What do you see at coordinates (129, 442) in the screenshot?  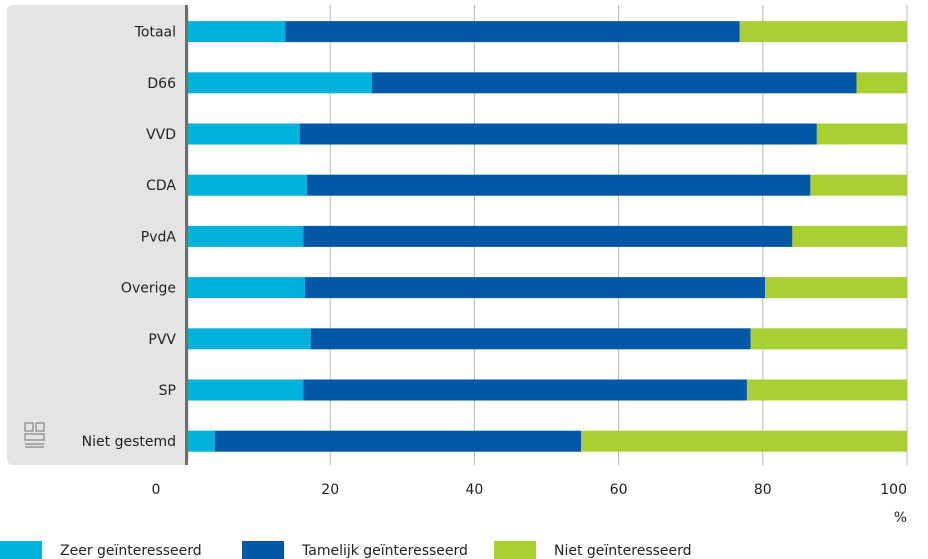 I see `category-label: Niet gestemd` at bounding box center [129, 442].